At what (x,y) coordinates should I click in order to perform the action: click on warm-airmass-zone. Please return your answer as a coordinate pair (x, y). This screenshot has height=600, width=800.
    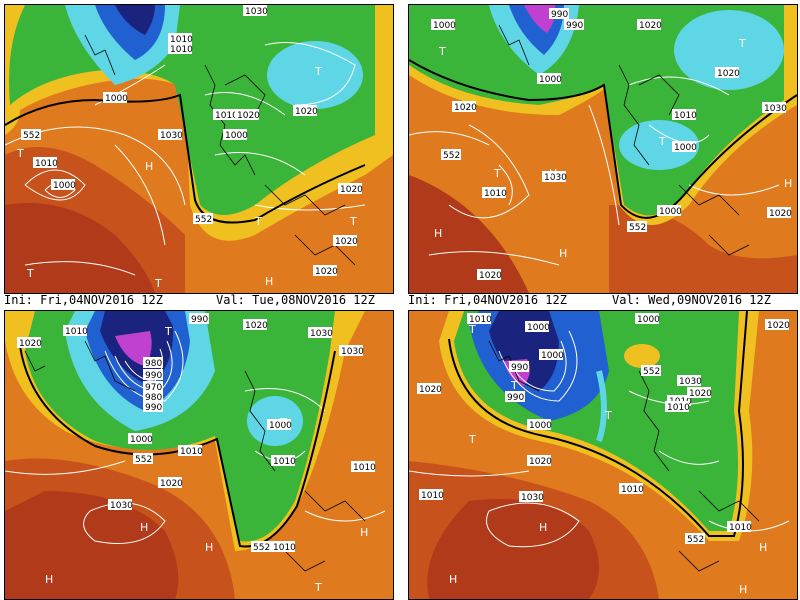
    Looking at the image, I should click on (703, 249).